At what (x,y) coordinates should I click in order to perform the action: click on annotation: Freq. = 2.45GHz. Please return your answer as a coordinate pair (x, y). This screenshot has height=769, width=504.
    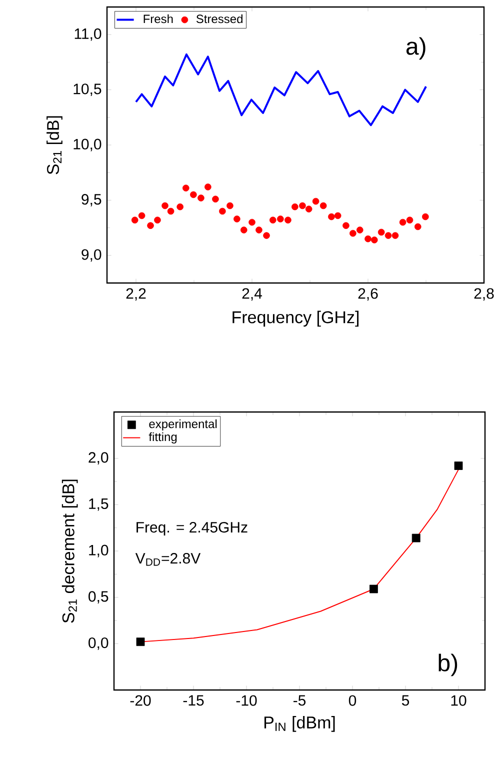
    Looking at the image, I should click on (192, 529).